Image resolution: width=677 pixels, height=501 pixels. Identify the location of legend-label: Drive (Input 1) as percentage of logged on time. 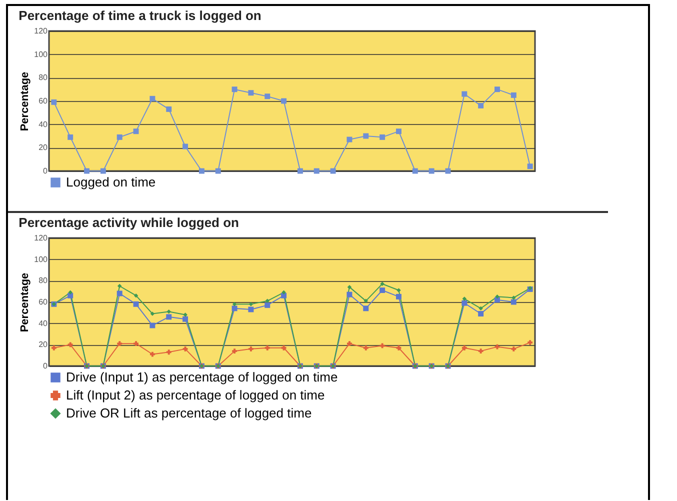
(202, 377).